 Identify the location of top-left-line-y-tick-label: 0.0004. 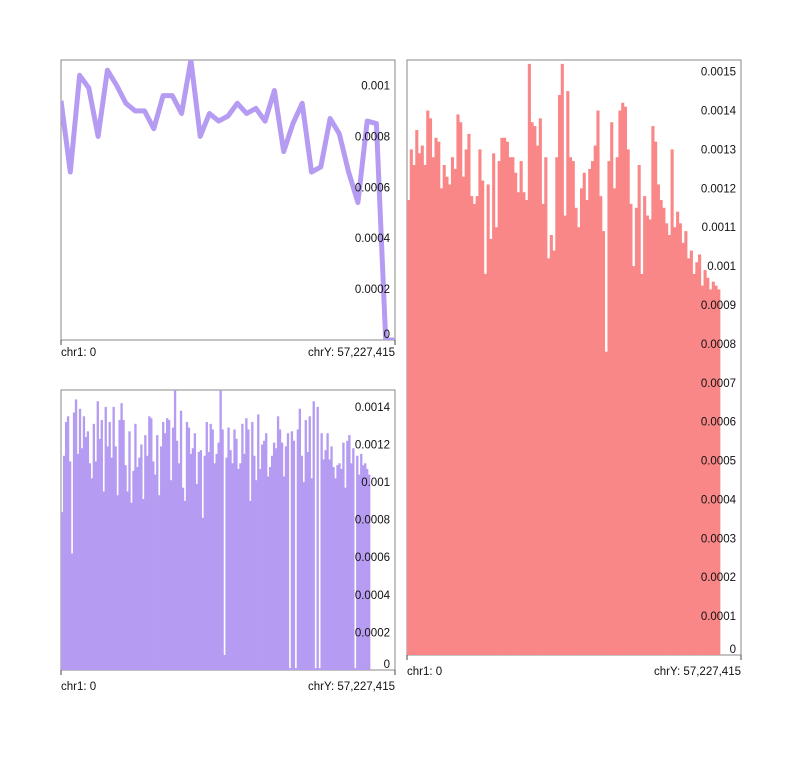
(373, 239).